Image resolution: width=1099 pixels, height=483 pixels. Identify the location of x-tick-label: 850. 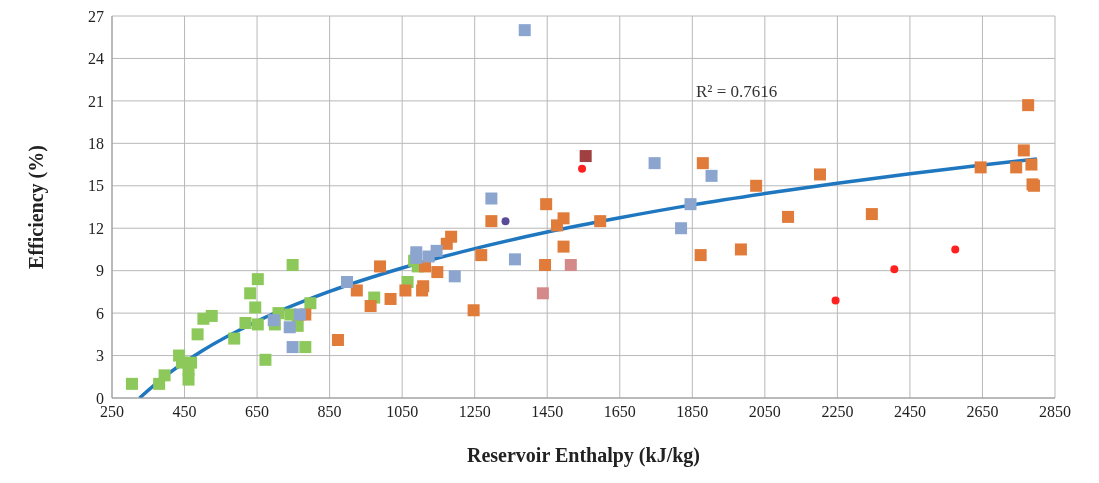
(329, 412).